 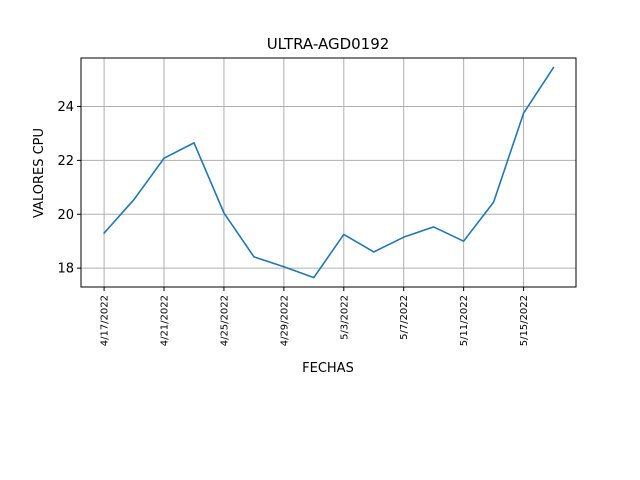 What do you see at coordinates (224, 320) in the screenshot?
I see `x-tick-label: 4/25/2022` at bounding box center [224, 320].